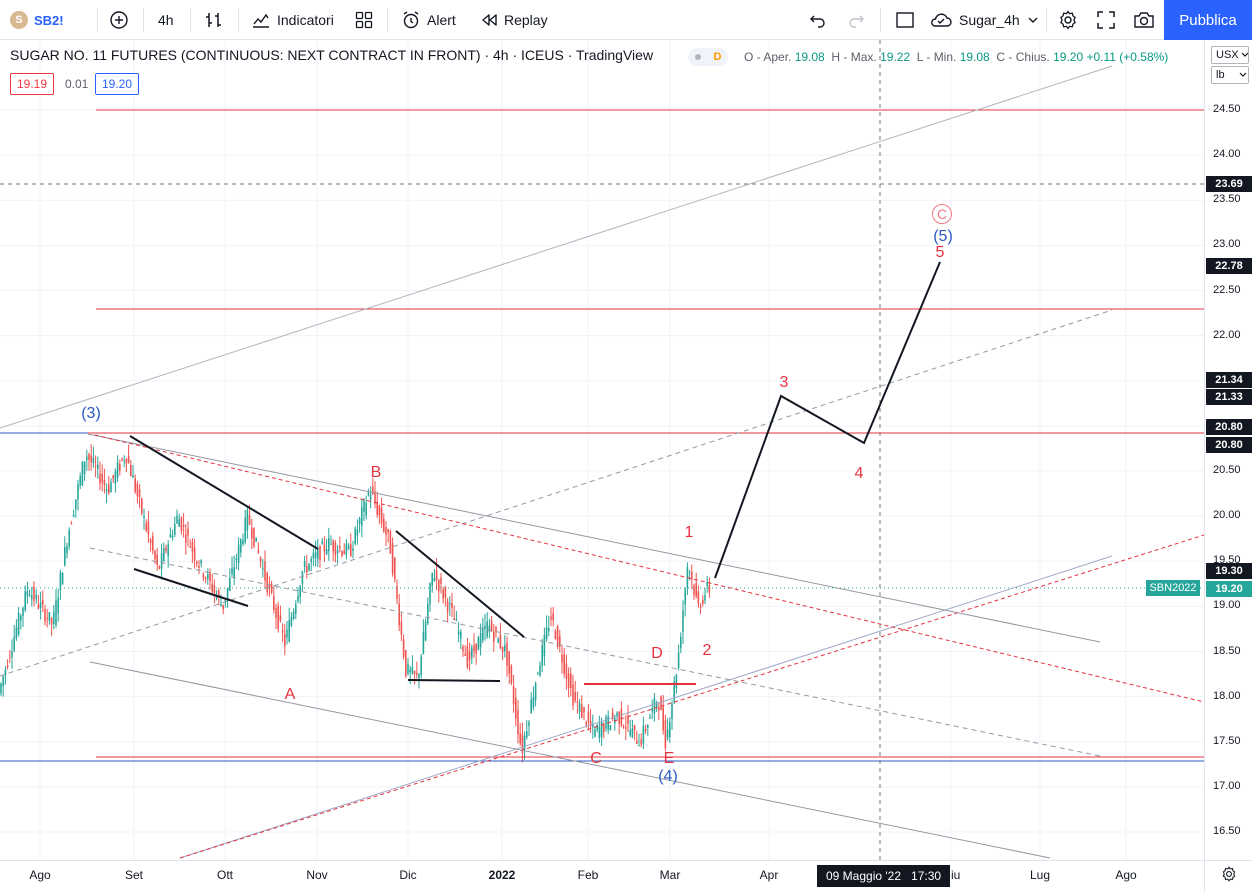  What do you see at coordinates (1227, 154) in the screenshot?
I see `price-tick: 24.00` at bounding box center [1227, 154].